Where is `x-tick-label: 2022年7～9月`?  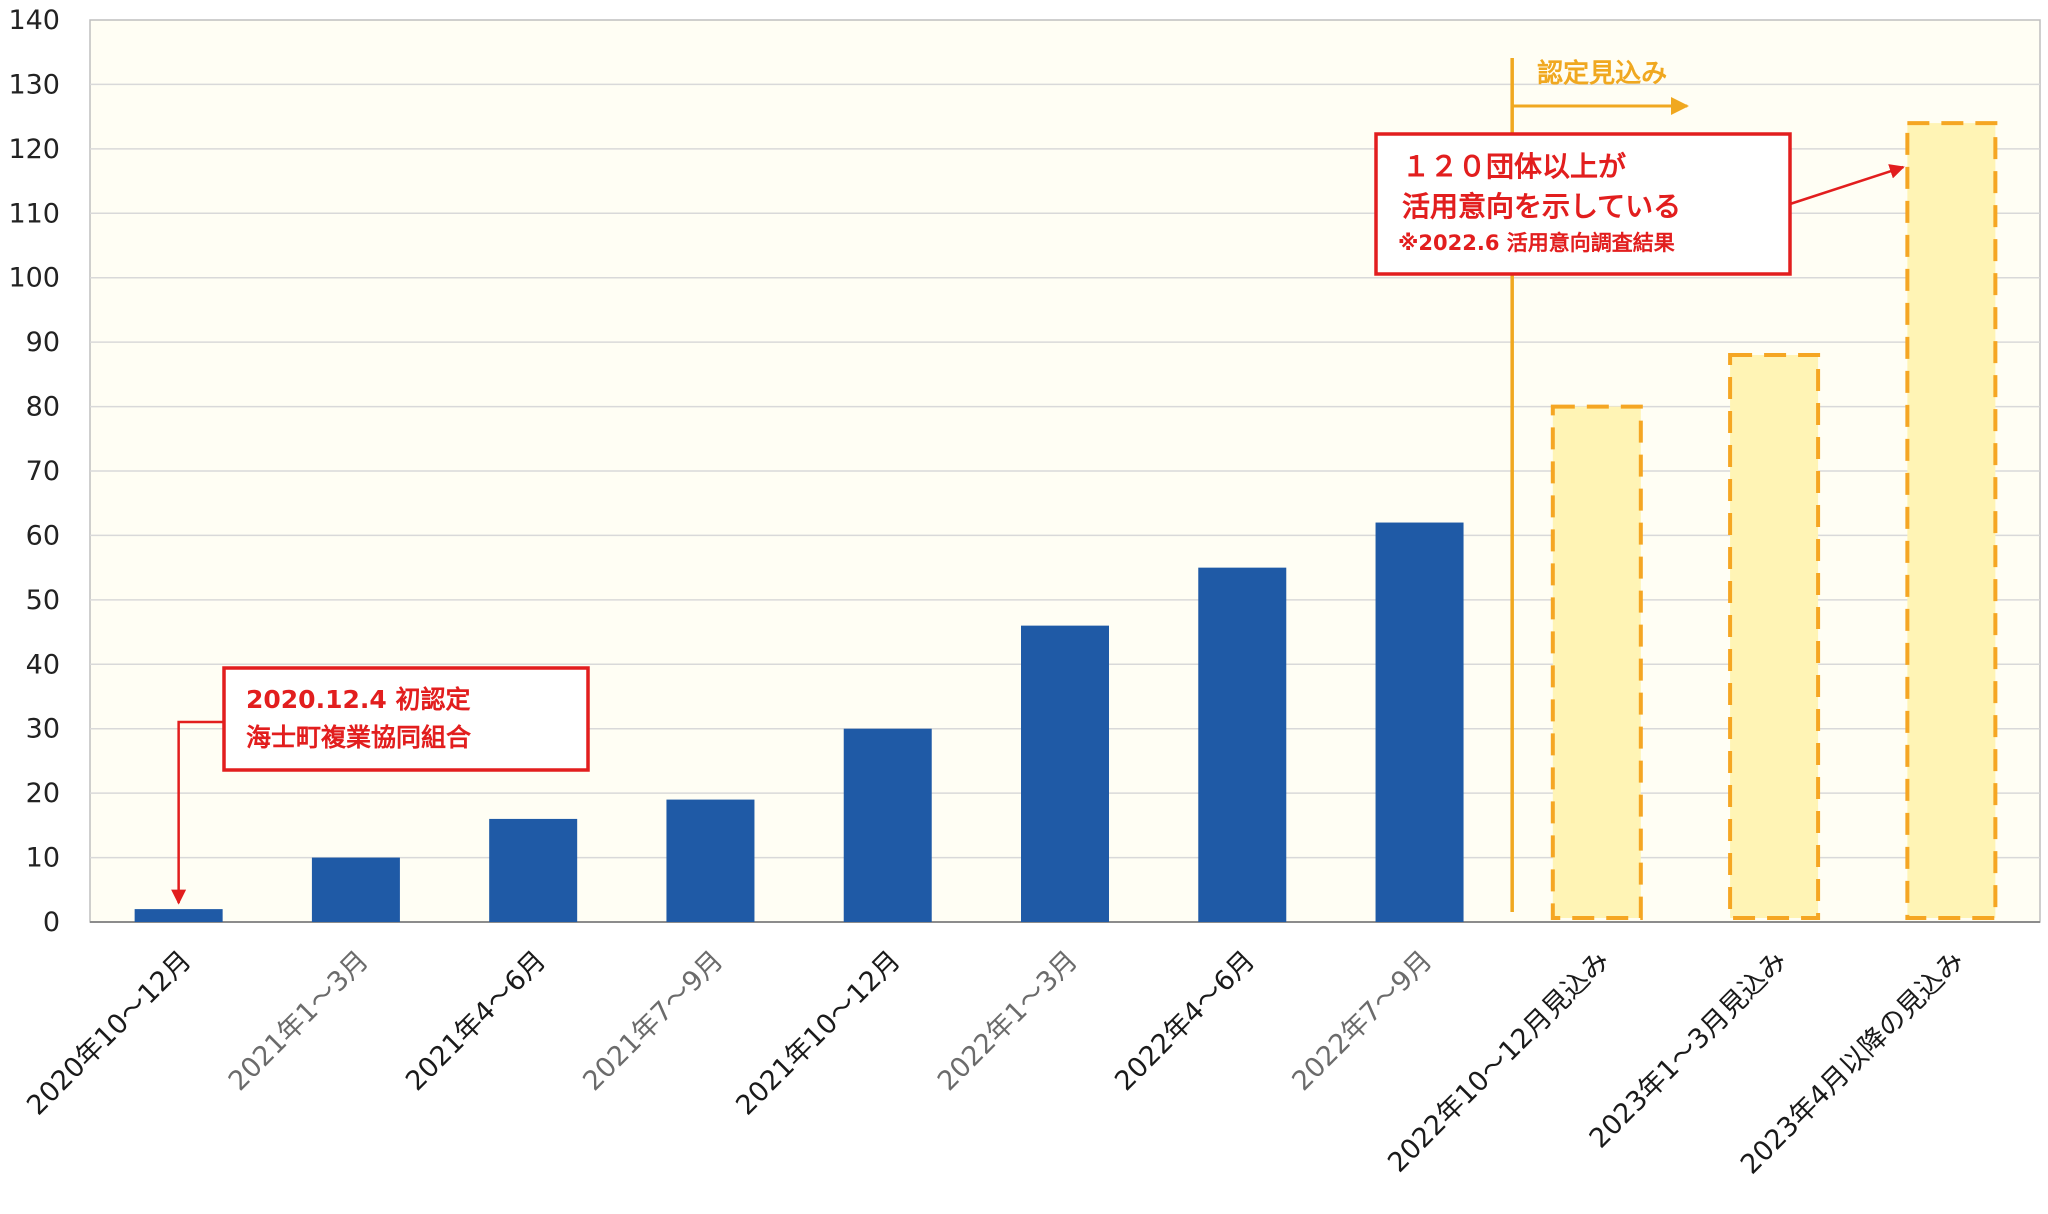 x-tick-label: 2022年7～9月 is located at coordinates (1362, 1021).